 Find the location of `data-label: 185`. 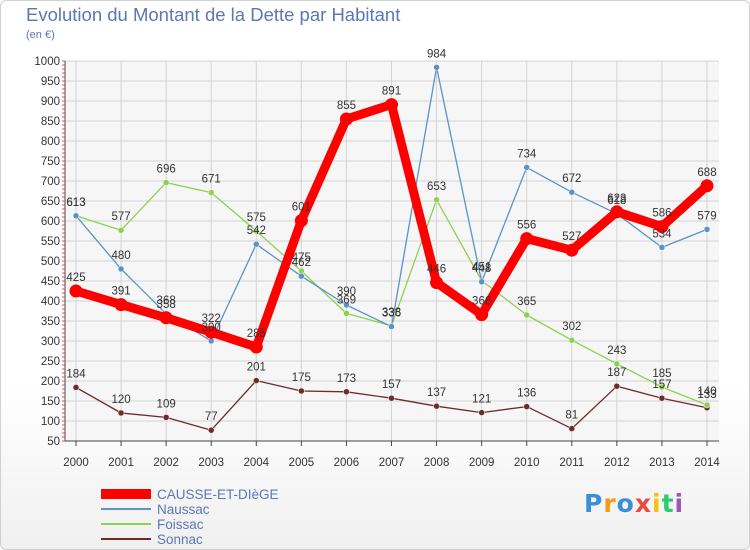

data-label: 185 is located at coordinates (661, 374).